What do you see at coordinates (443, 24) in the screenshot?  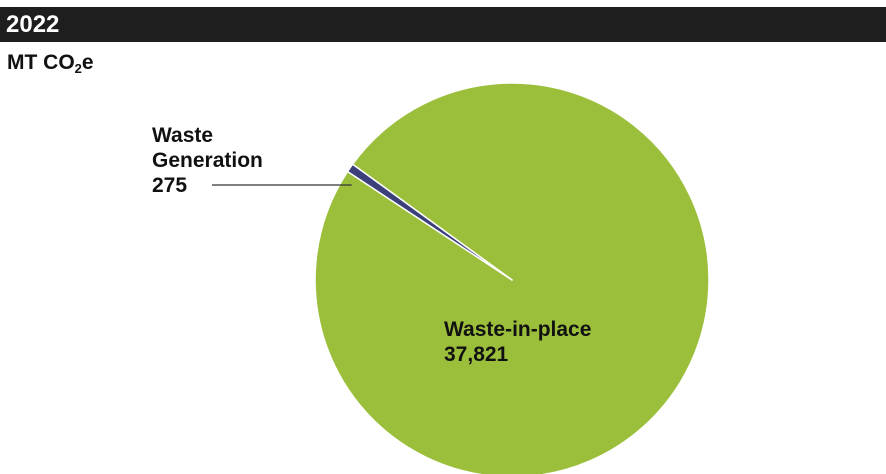 I see `title-bar: 2022` at bounding box center [443, 24].